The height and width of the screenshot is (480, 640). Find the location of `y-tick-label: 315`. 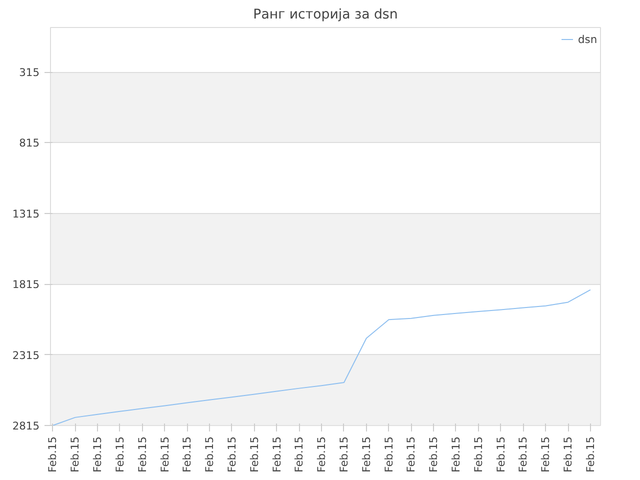

y-tick-label: 315 is located at coordinates (29, 73).